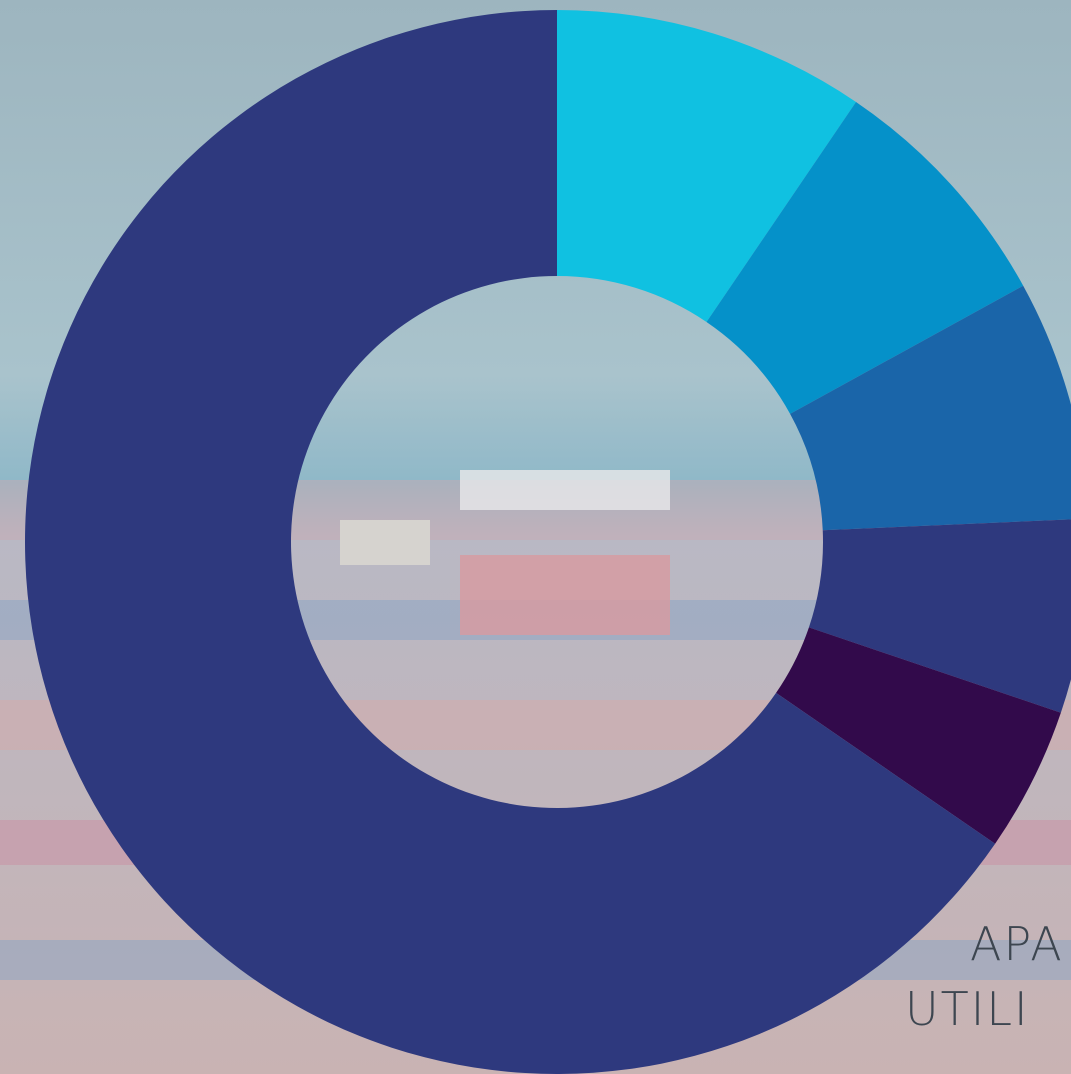  What do you see at coordinates (967, 1009) in the screenshot?
I see `heading-line: UTILI` at bounding box center [967, 1009].